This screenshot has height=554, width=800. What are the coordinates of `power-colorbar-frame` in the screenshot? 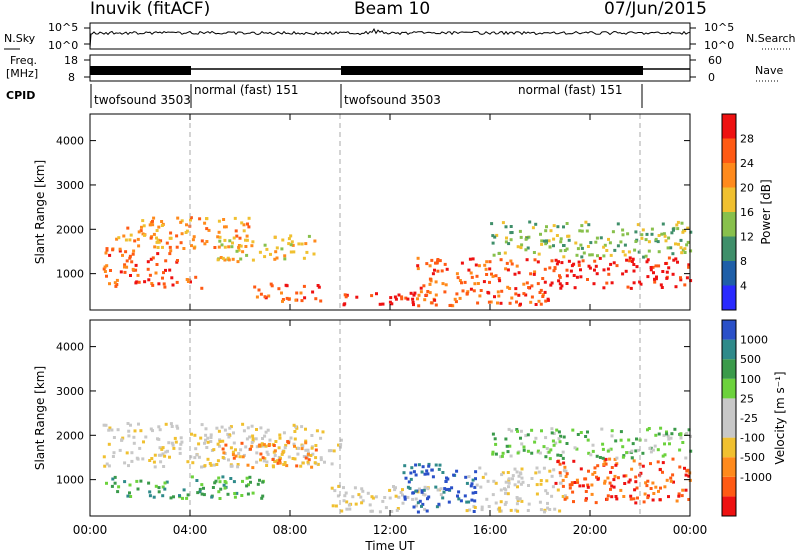 It's located at (729, 212).